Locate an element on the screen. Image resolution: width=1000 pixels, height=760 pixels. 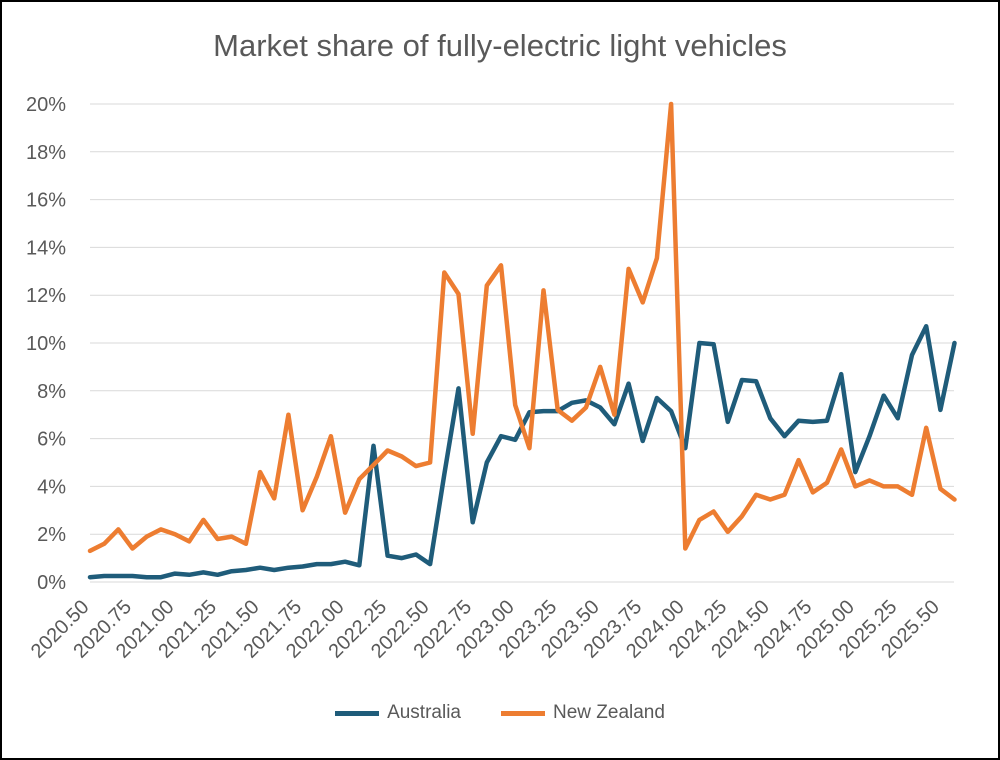
y-tick-label: 10% is located at coordinates (46, 344).